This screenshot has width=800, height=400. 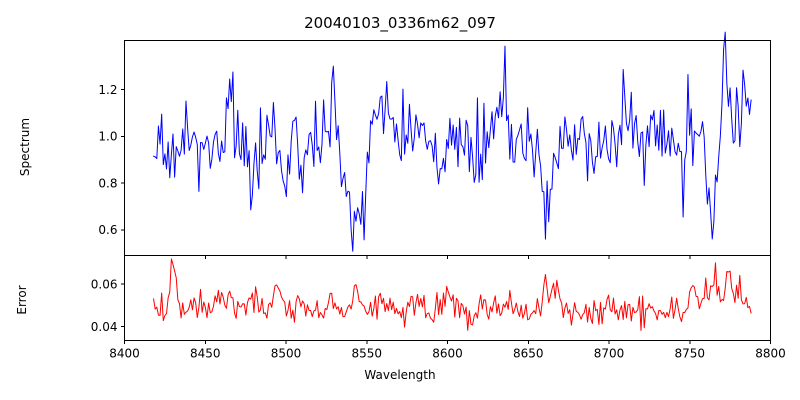 I want to click on x-tick-label: 8700, so click(x=609, y=354).